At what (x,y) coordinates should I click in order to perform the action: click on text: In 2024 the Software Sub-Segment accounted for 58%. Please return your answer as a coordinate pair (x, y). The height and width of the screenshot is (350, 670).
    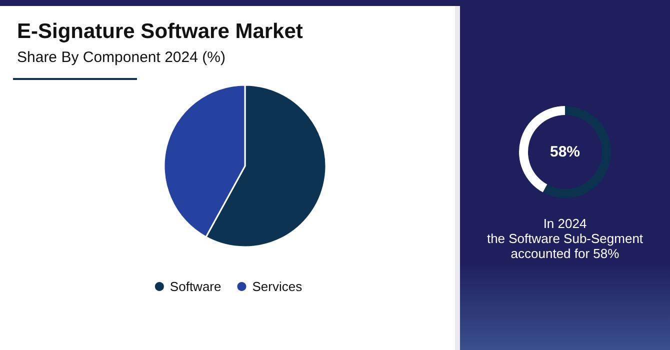
    Looking at the image, I should click on (565, 238).